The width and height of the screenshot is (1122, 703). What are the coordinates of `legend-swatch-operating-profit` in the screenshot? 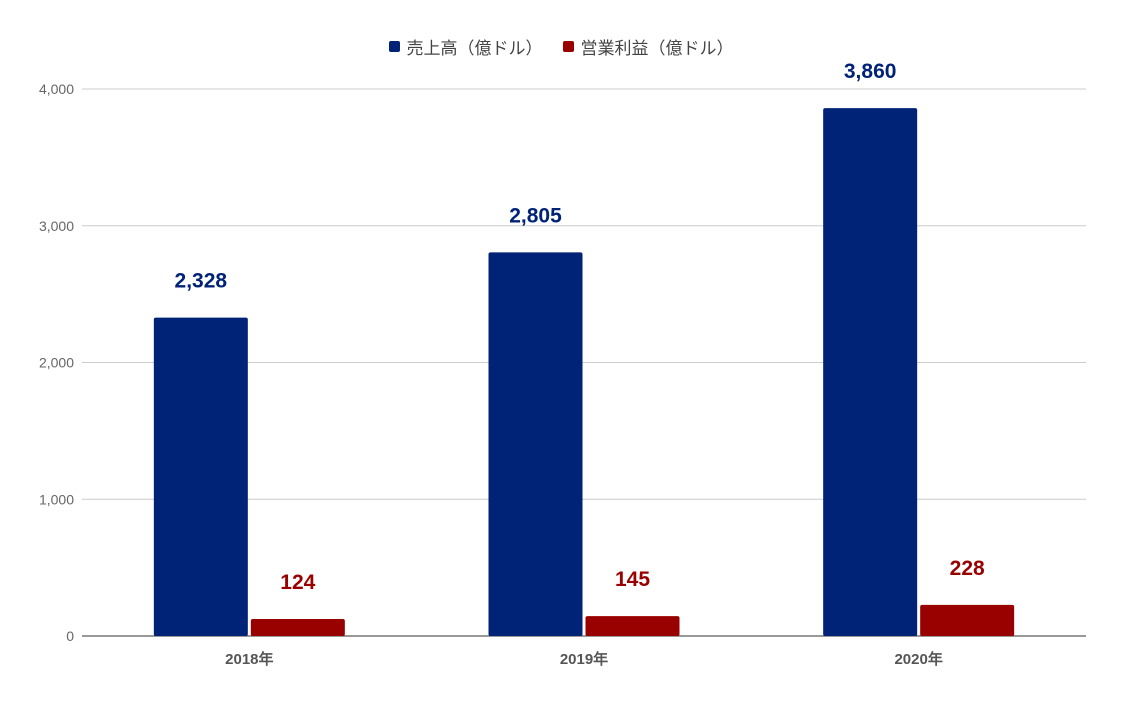 It's located at (568, 46).